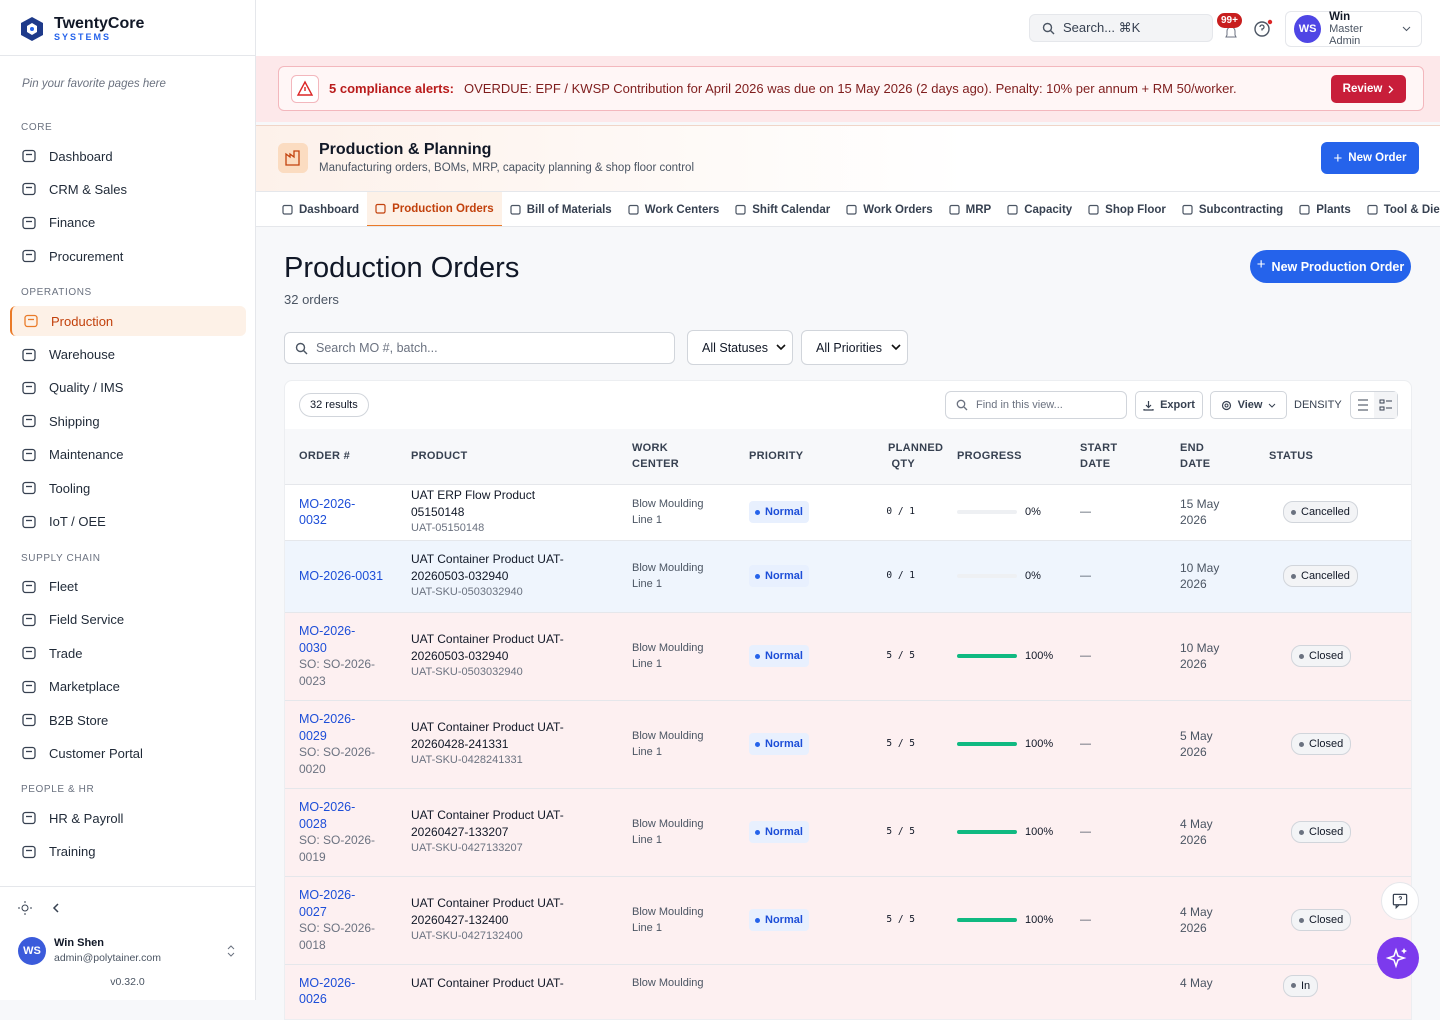  Describe the element at coordinates (1039, 919) in the screenshot. I see `progress-label: 100%` at that location.